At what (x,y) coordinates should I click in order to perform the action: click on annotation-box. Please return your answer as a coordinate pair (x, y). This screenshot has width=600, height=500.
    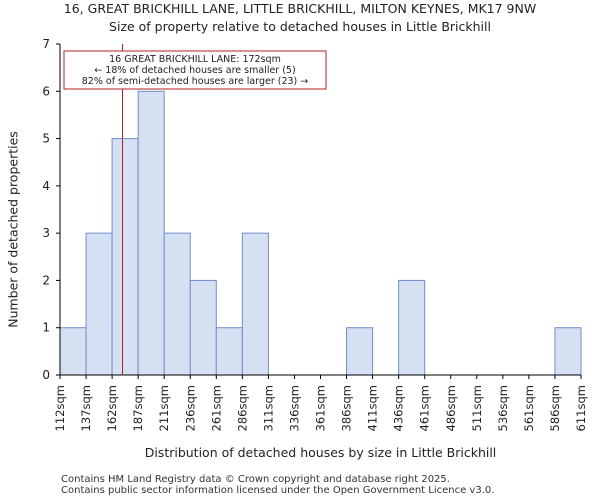
    Looking at the image, I should click on (195, 70).